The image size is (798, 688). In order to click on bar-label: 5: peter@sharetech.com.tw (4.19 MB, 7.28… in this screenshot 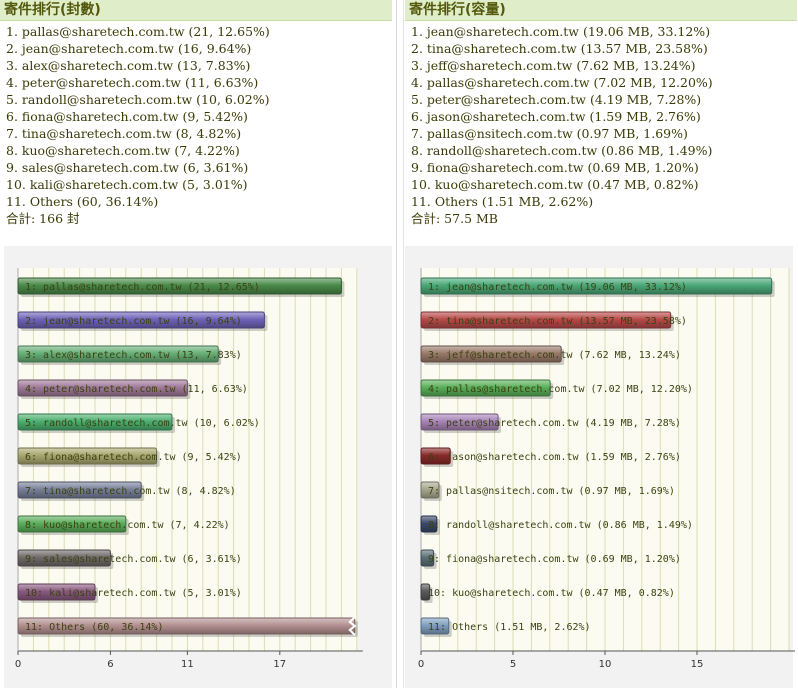, I will do `click(554, 423)`.